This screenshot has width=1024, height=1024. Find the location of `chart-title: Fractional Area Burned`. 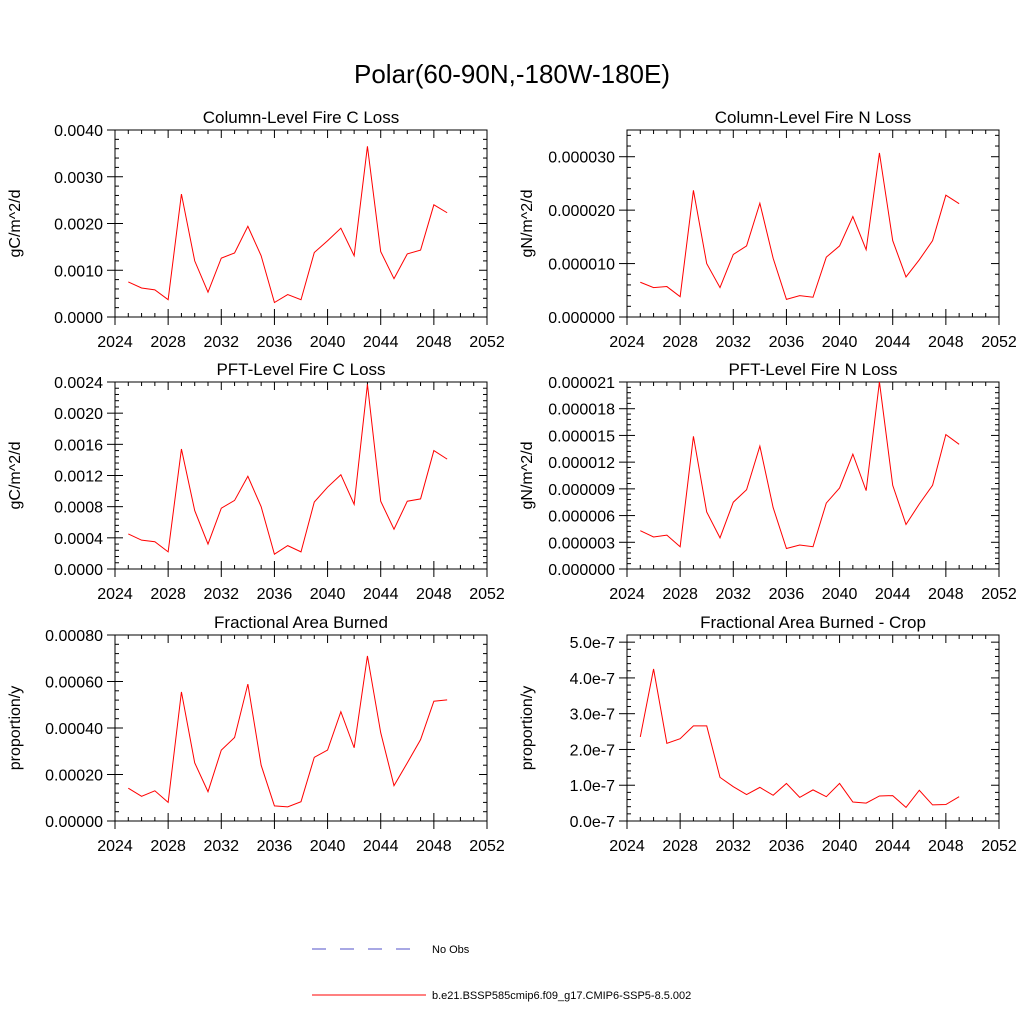

chart-title: Fractional Area Burned is located at coordinates (301, 622).